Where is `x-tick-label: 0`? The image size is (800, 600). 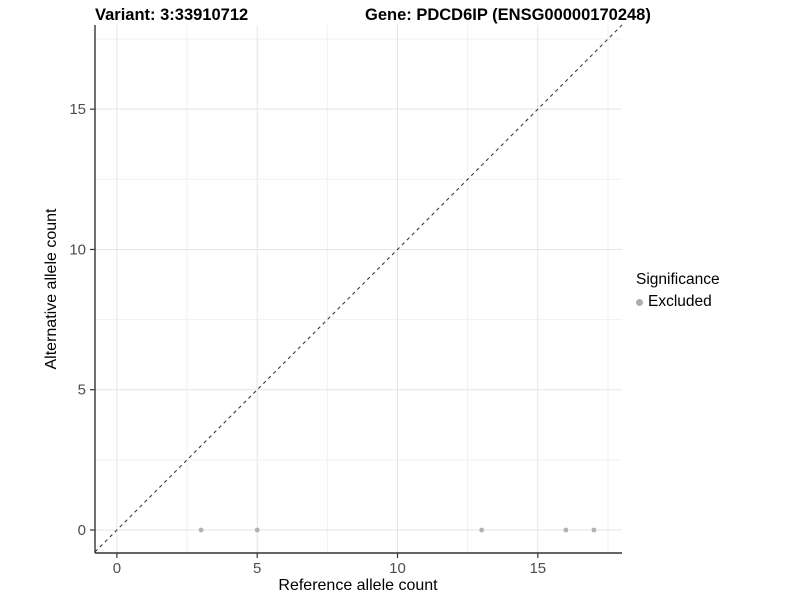
x-tick-label: 0 is located at coordinates (117, 568).